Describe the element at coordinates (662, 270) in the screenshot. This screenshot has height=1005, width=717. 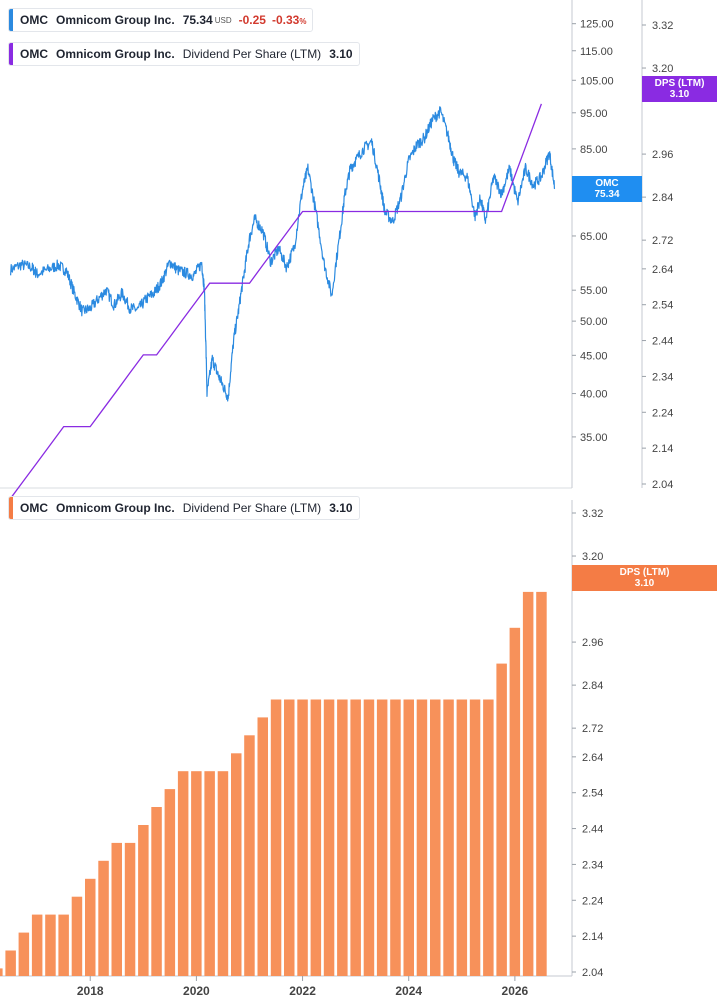
I see `dps-axis-tick-label: 2.64` at that location.